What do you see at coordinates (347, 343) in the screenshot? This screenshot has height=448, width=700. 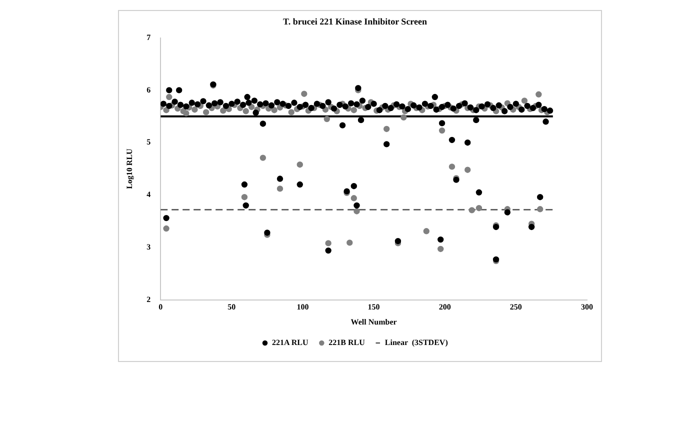 I see `legend-label: 221B RLU` at bounding box center [347, 343].